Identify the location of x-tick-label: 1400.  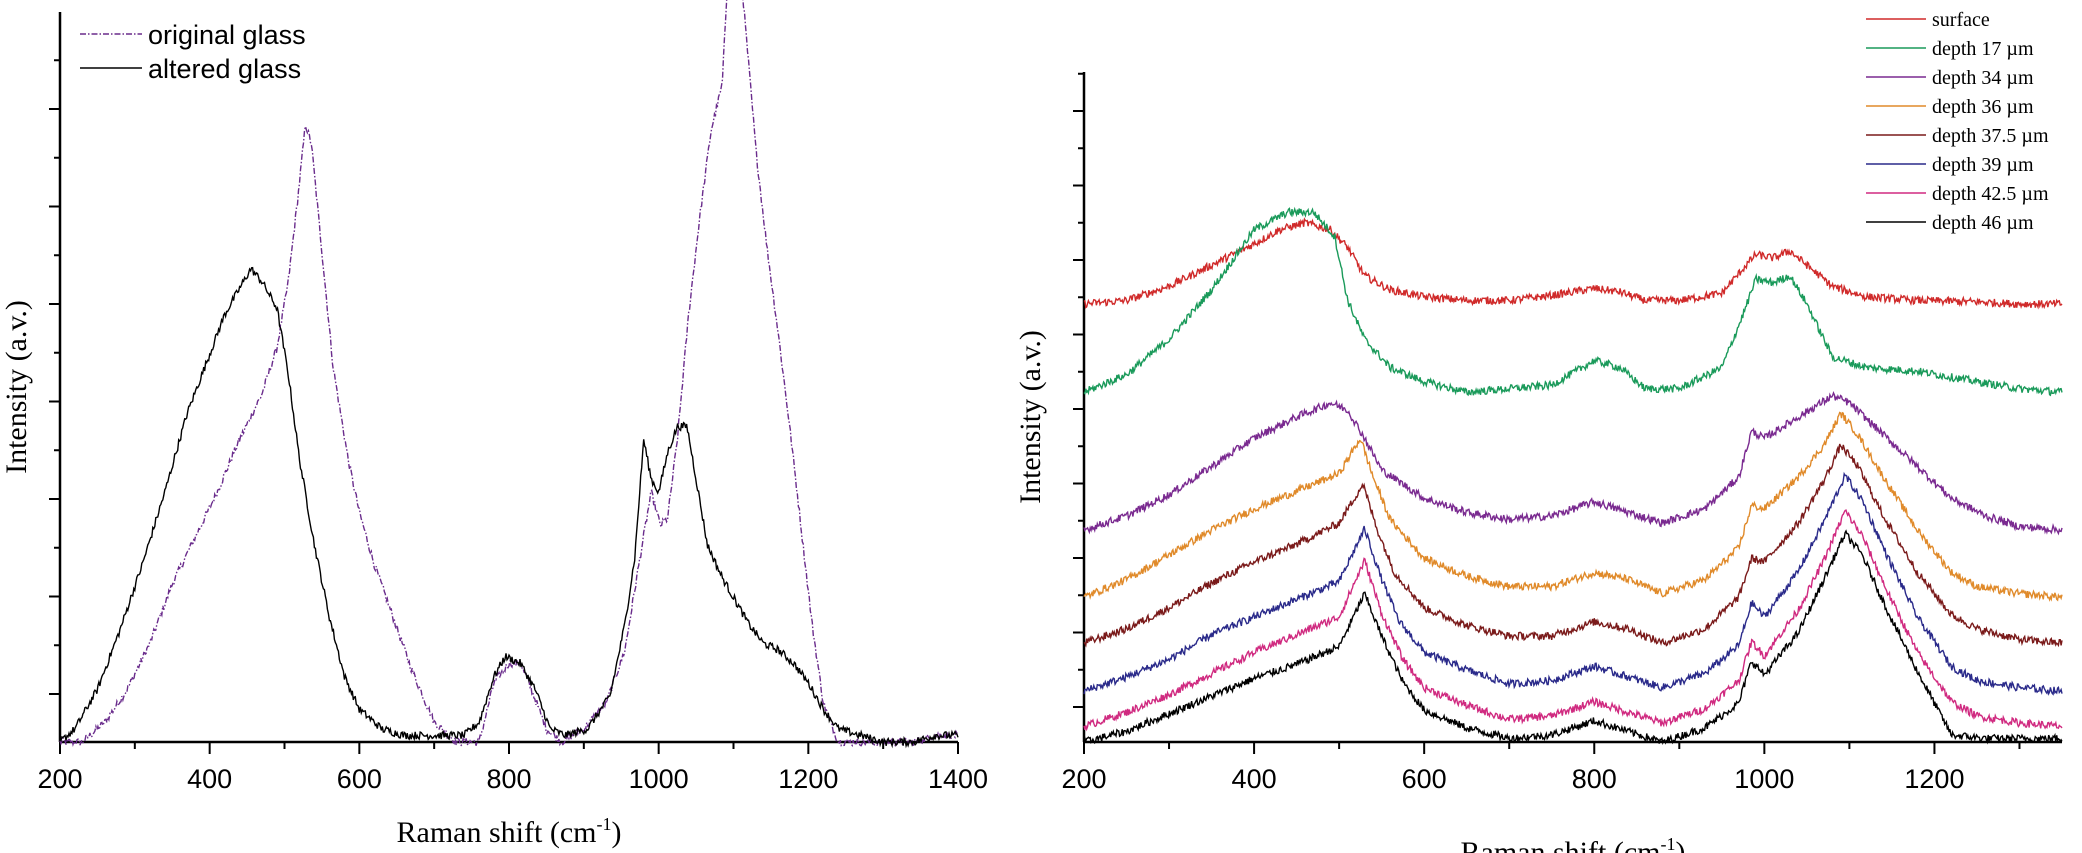
(958, 779).